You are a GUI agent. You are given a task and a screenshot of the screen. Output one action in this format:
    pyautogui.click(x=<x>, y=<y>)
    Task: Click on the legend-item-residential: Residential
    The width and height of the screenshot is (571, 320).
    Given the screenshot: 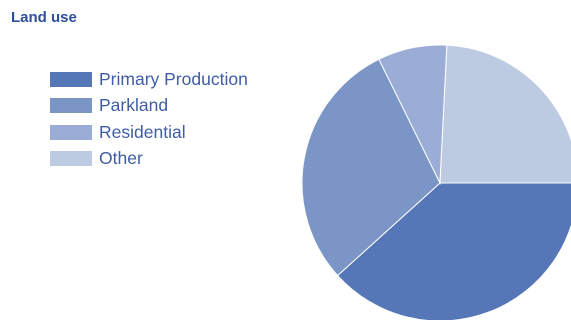 What is the action you would take?
    pyautogui.click(x=149, y=132)
    